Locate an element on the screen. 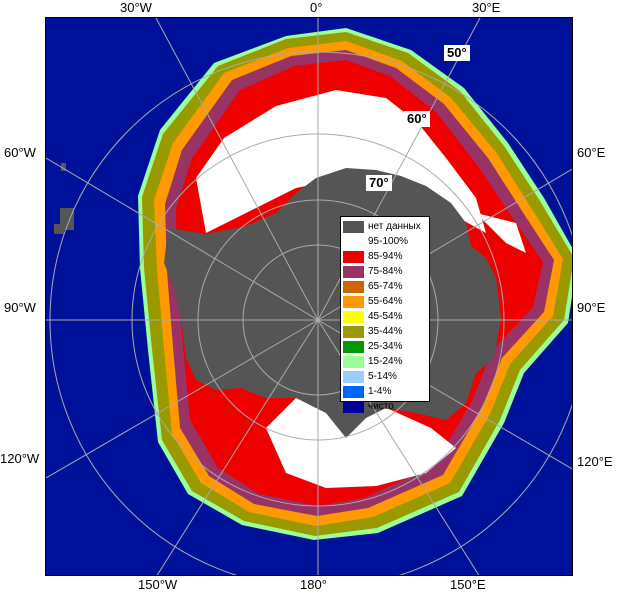 The height and width of the screenshot is (594, 617). lon-label-30e: 30°E is located at coordinates (486, 7).